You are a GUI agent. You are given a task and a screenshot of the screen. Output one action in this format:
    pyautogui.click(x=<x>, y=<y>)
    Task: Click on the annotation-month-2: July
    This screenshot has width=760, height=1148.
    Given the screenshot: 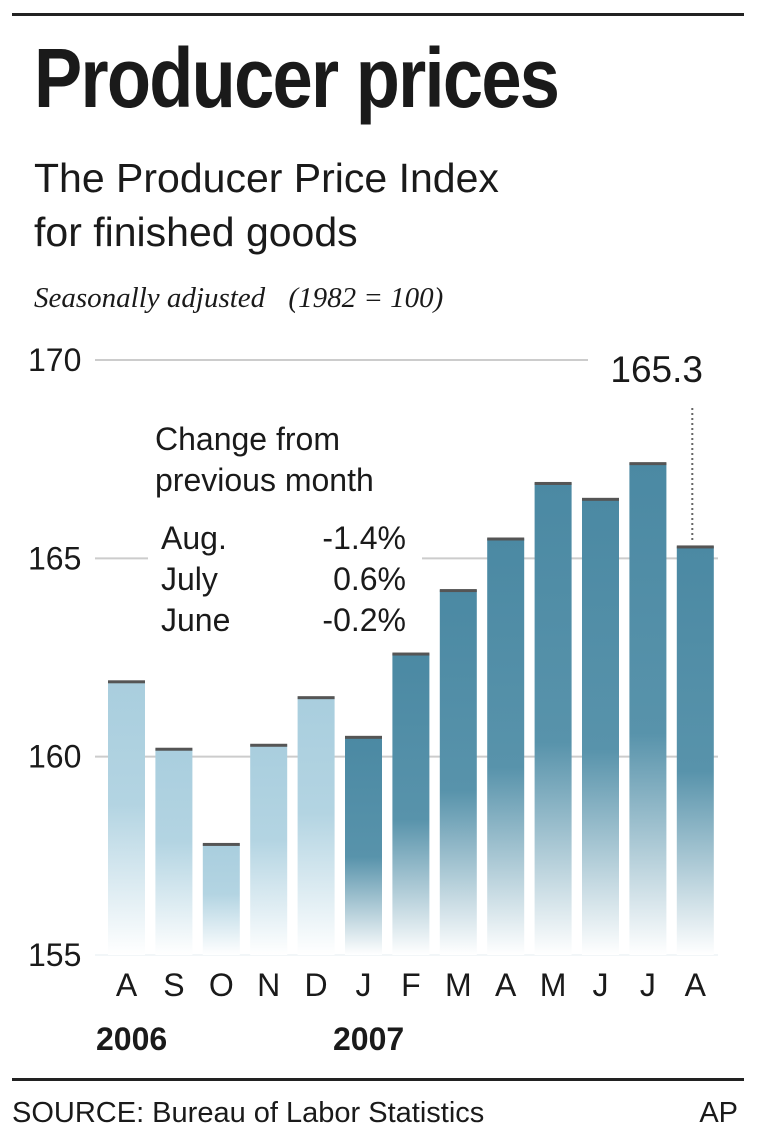 What is the action you would take?
    pyautogui.click(x=189, y=579)
    